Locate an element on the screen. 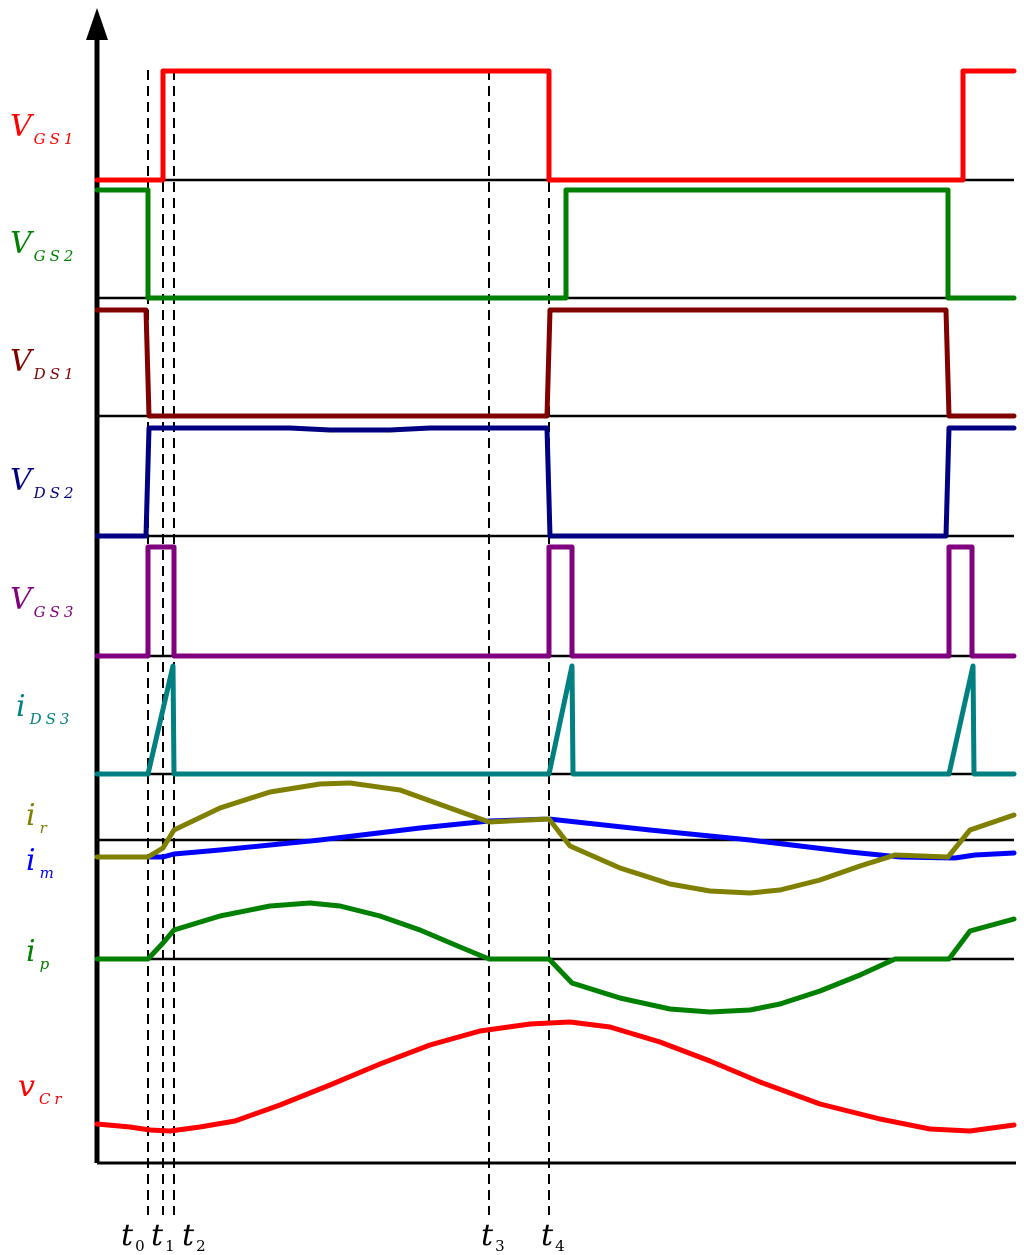 Image resolution: width=1024 pixels, height=1255 pixels. waveform-ir is located at coordinates (555, 838).